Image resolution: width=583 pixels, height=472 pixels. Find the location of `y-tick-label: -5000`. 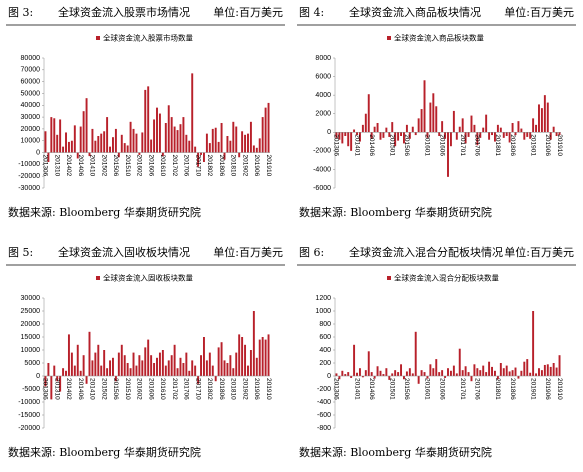

y-tick-label: -5000 is located at coordinates (31, 389).